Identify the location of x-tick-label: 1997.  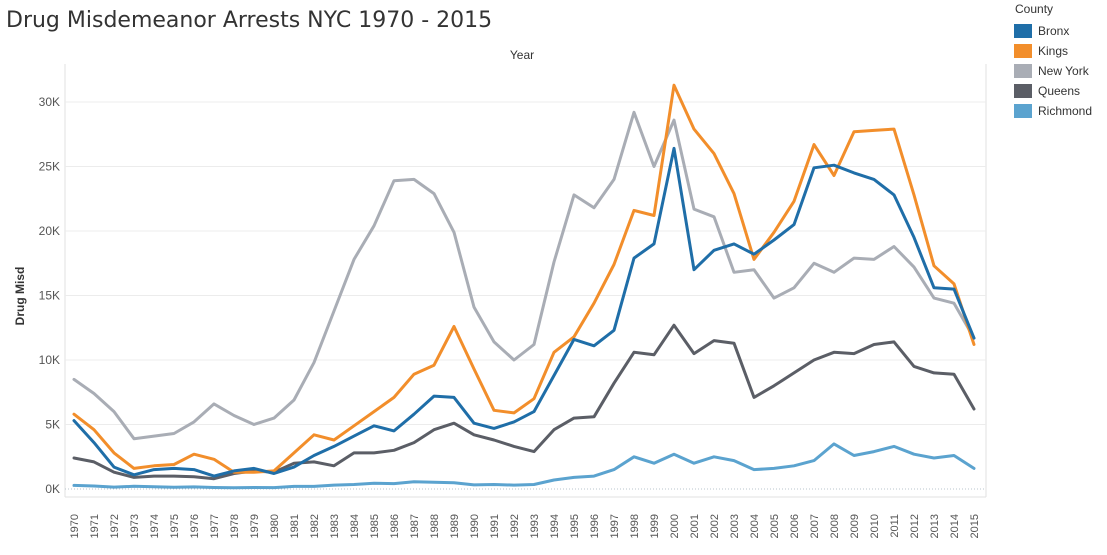
(615, 526).